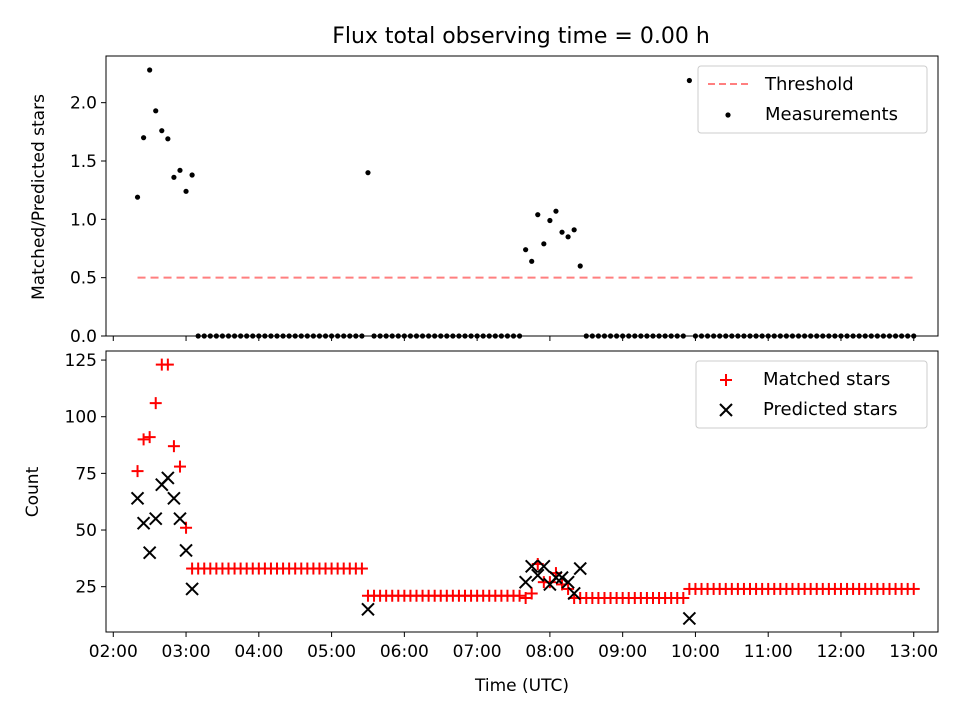 This screenshot has height=720, width=960. I want to click on x-tick-label: 03:00, so click(186, 652).